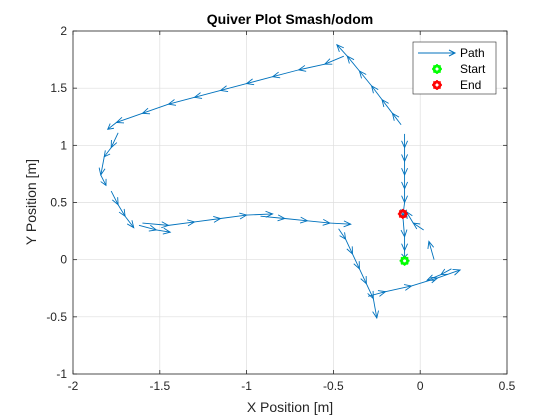 The height and width of the screenshot is (420, 560). I want to click on y-tick-label: -0.5, so click(56, 317).